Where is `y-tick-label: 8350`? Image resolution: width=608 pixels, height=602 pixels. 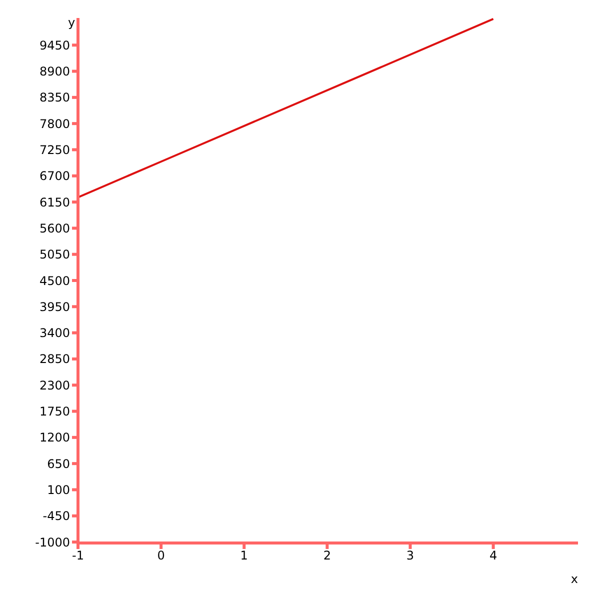 y-tick-label: 8350 is located at coordinates (54, 97).